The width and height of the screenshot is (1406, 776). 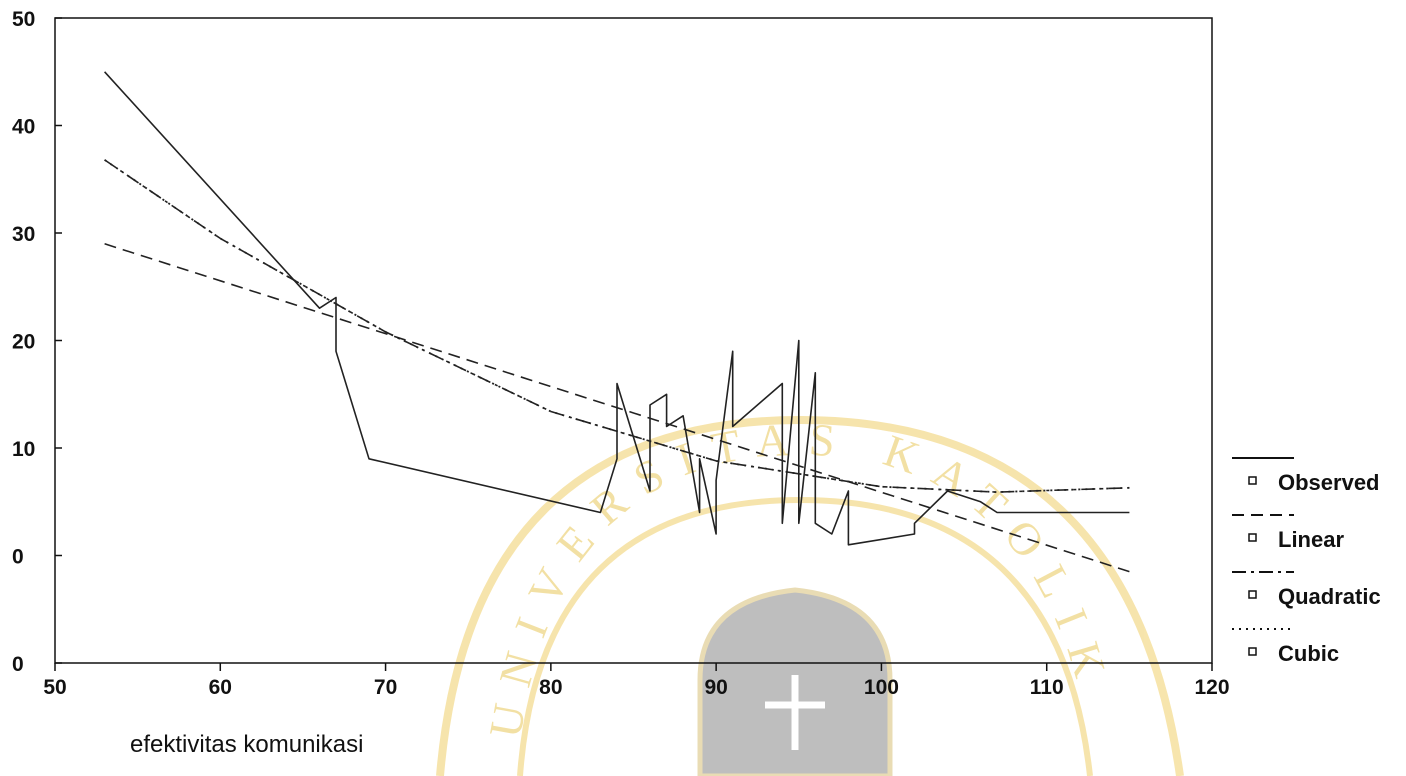 I want to click on y-axis: 50 40 30 20 10 0 0, so click(x=37, y=342).